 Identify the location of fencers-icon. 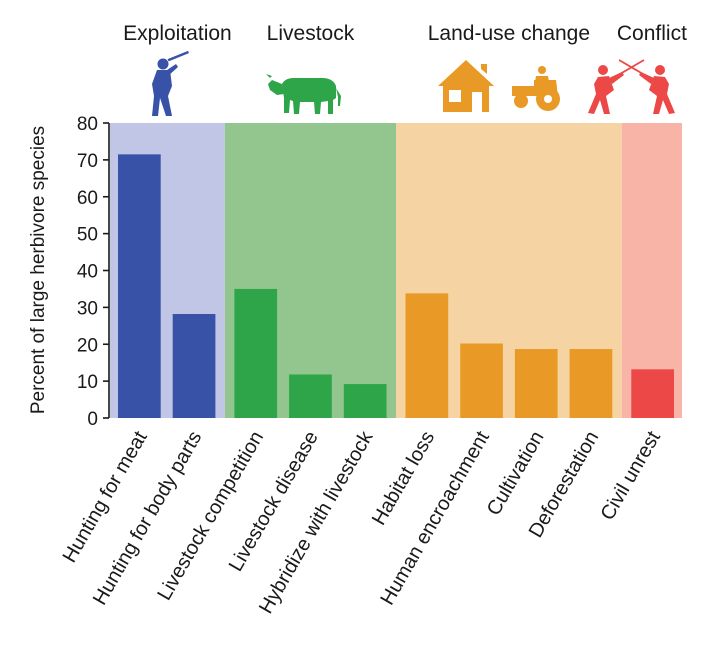
(631, 86).